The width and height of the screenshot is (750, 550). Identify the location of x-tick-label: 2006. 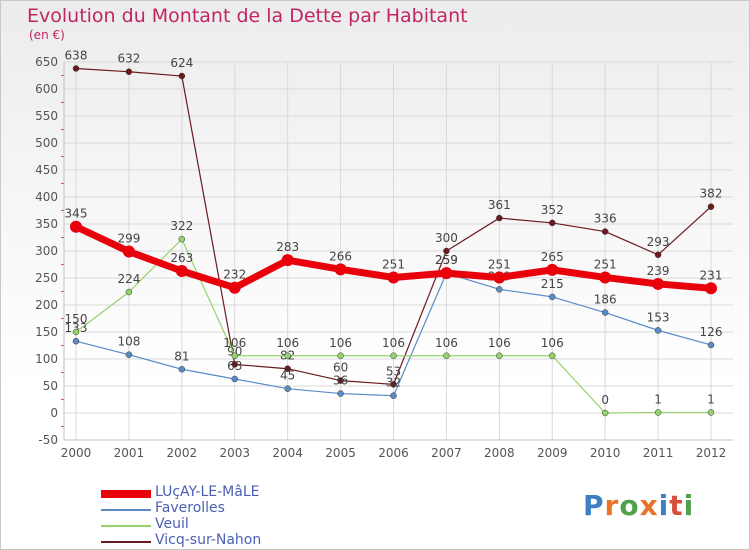
(393, 453).